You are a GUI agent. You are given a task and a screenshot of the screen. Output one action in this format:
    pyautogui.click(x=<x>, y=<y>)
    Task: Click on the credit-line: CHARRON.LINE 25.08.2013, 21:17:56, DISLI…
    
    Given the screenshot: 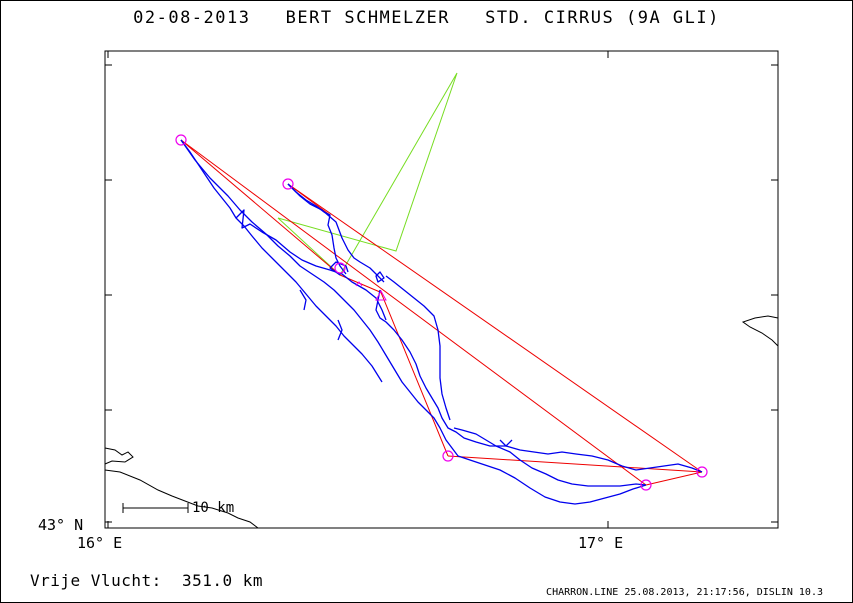 What is the action you would take?
    pyautogui.click(x=684, y=592)
    